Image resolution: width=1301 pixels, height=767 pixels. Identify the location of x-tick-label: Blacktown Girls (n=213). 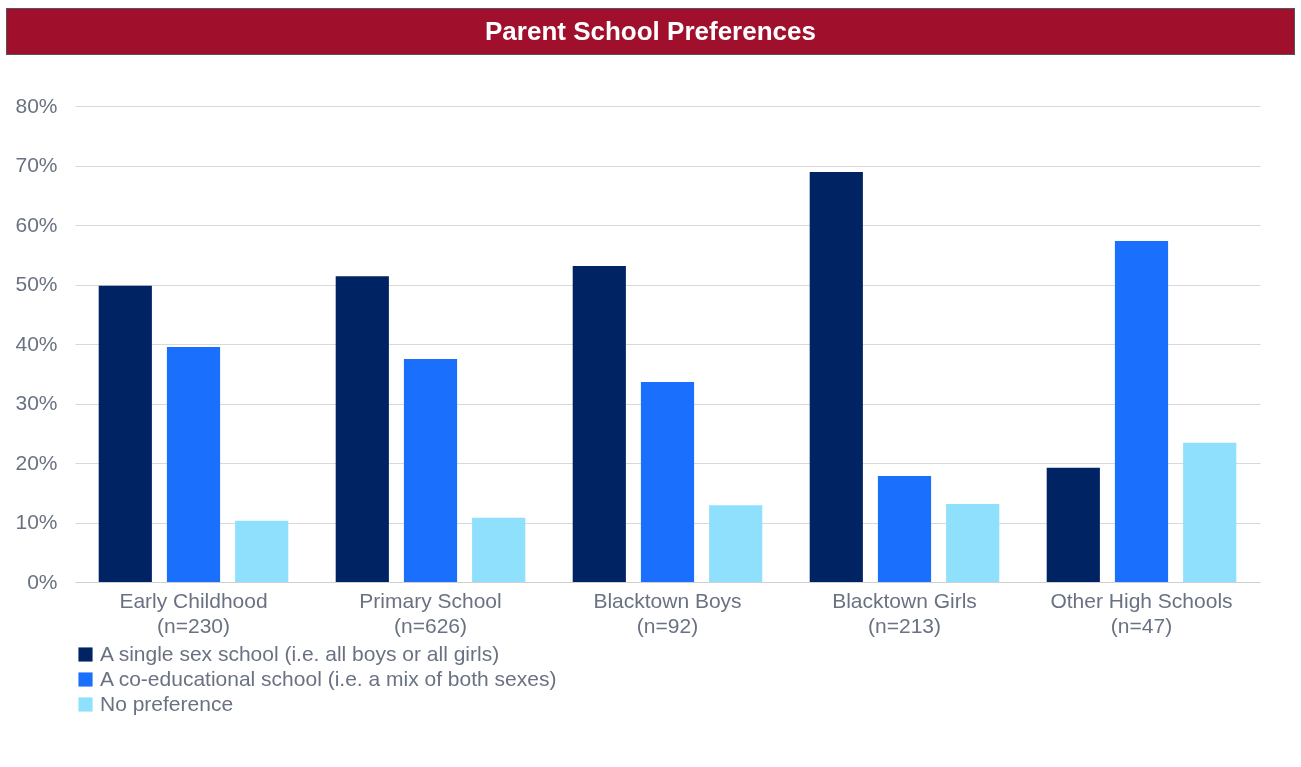
(904, 612).